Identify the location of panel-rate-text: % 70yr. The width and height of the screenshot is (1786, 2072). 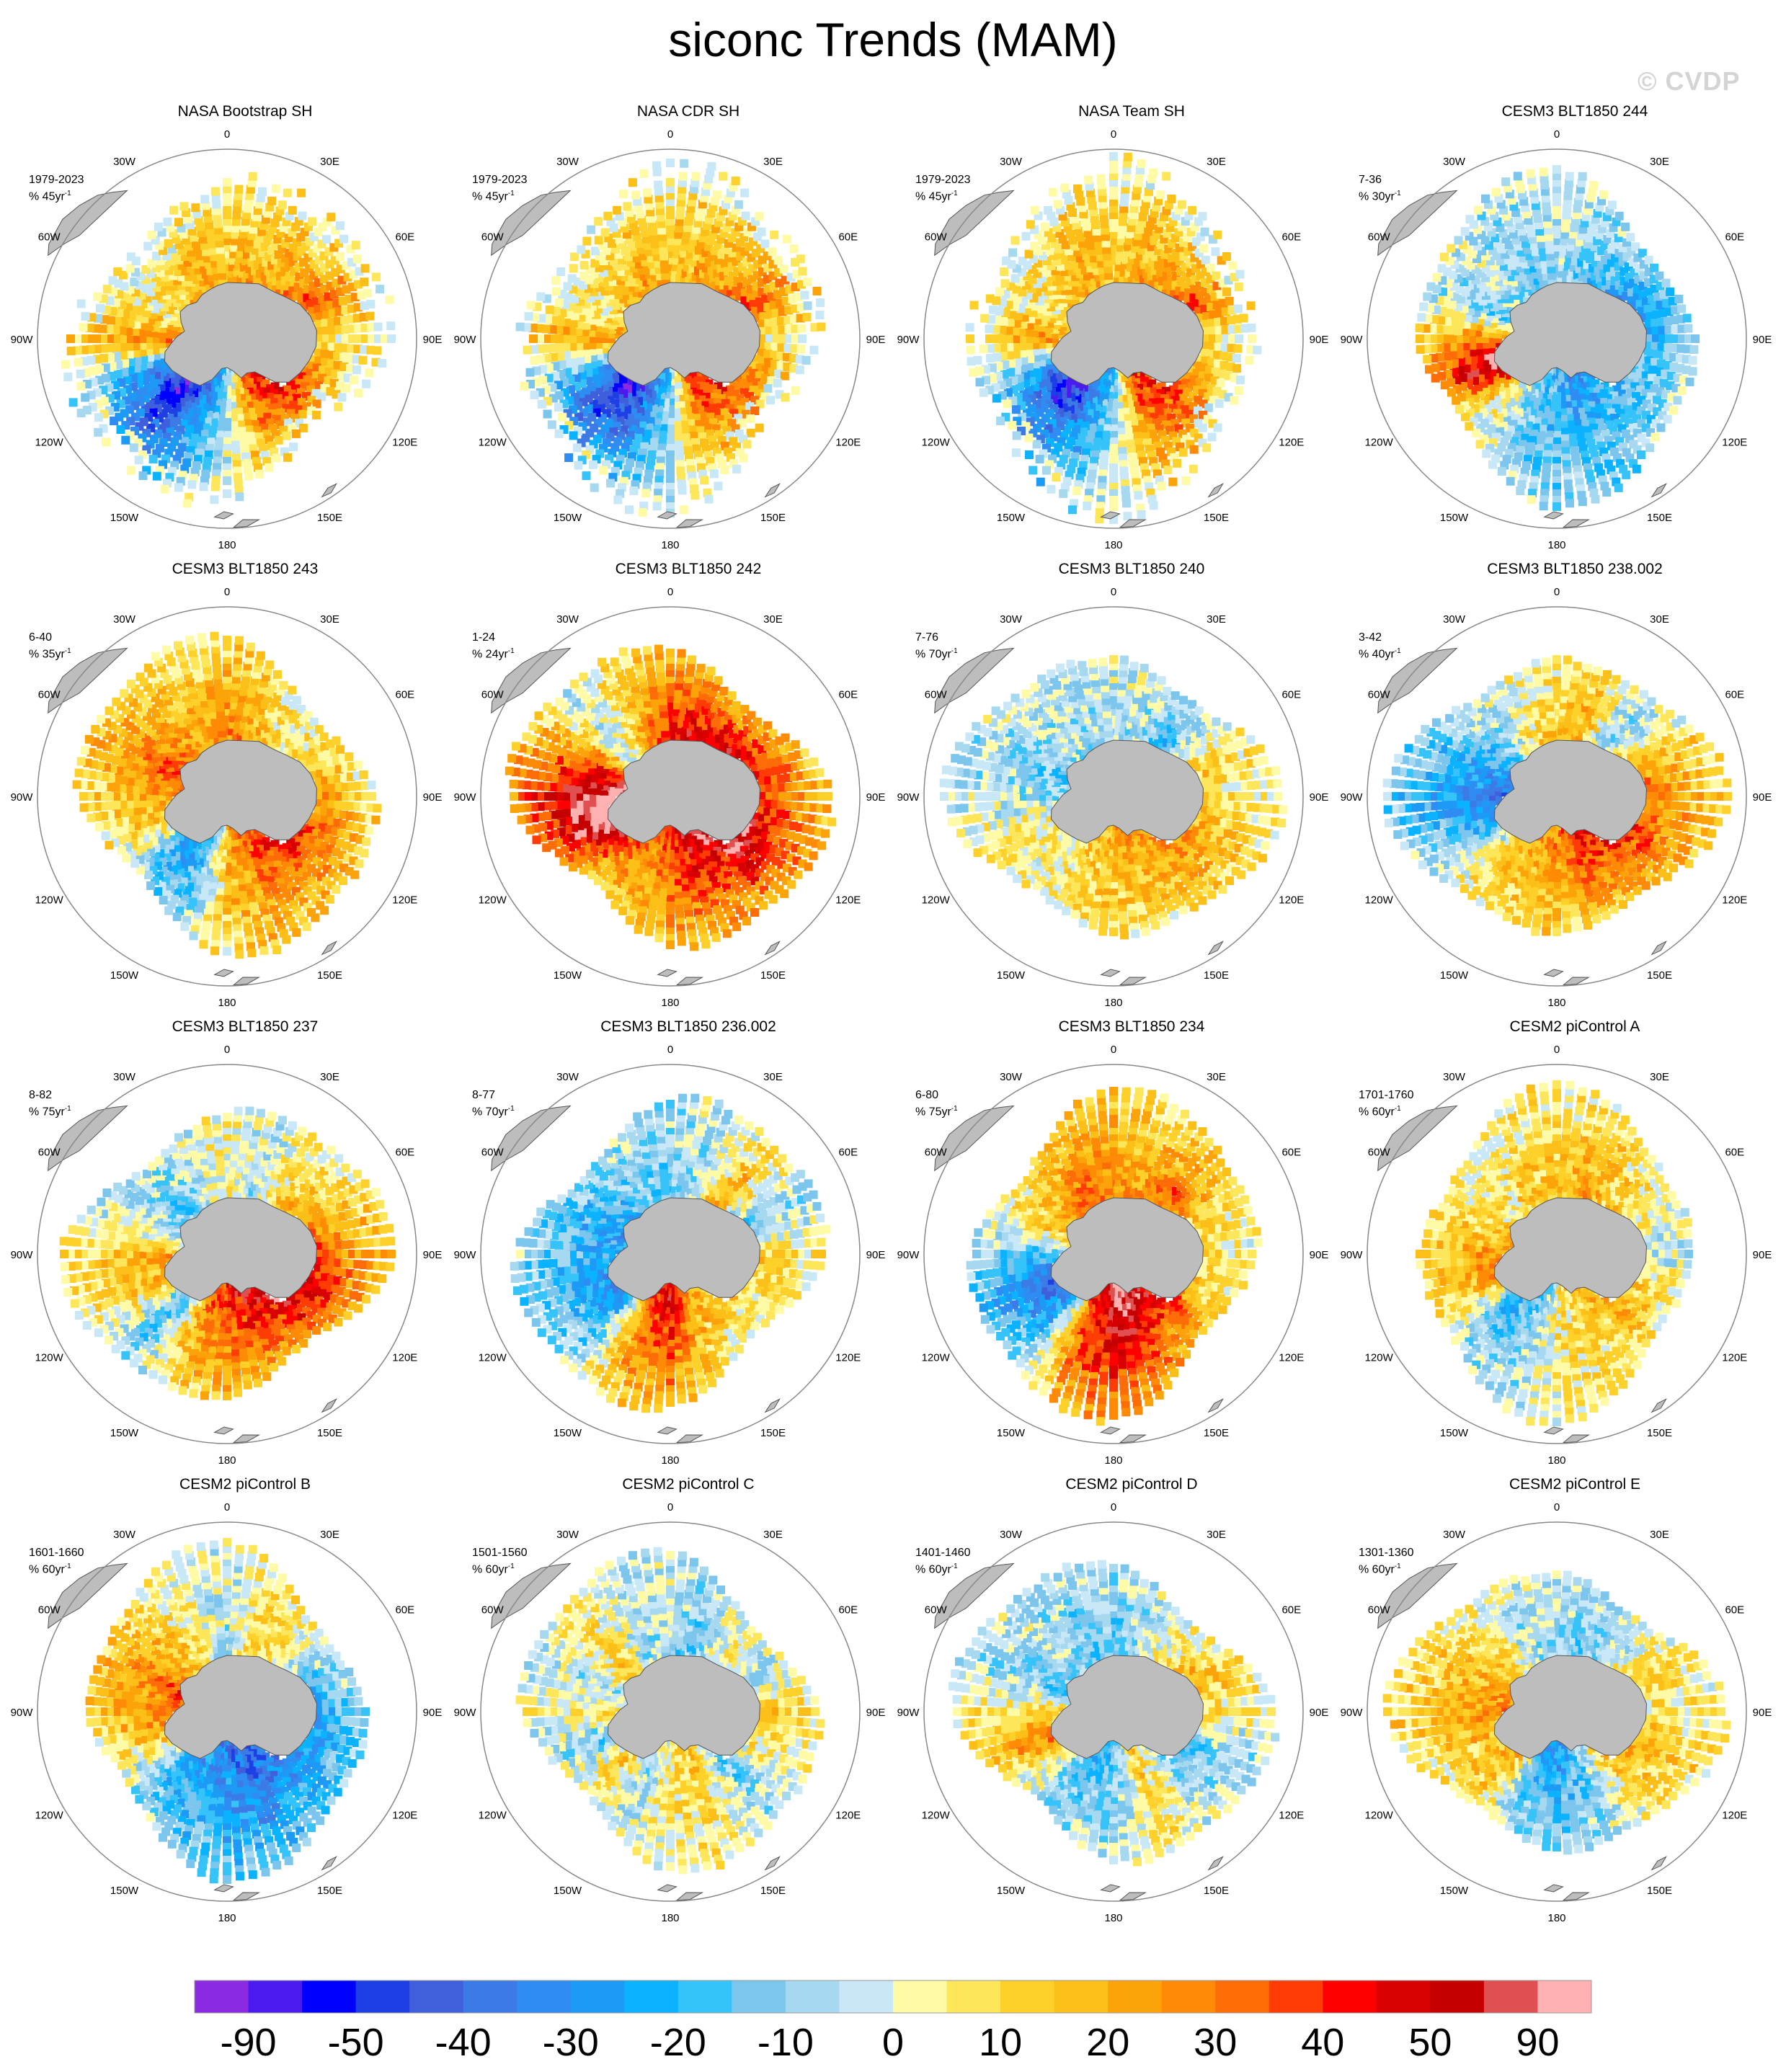
(490, 1112).